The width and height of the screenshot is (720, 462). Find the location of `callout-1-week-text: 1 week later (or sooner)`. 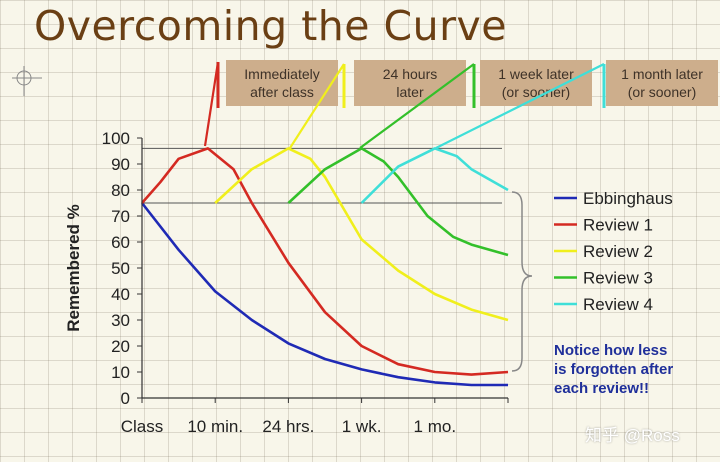

callout-1-week-text: 1 week later (or sooner) is located at coordinates (536, 83).